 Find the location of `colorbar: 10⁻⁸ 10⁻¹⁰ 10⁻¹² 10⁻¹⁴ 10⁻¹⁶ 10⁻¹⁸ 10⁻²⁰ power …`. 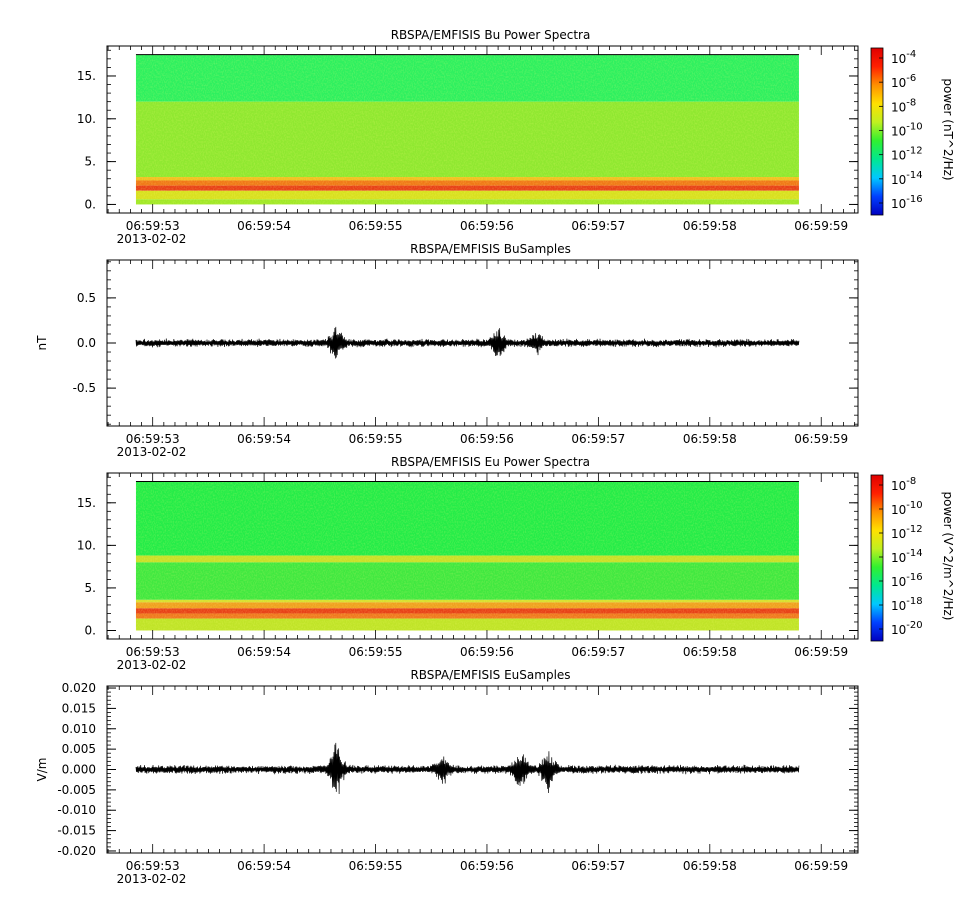

colorbar: 10⁻⁸ 10⁻¹⁰ 10⁻¹² 10⁻¹⁴ 10⁻¹⁶ 10⁻¹⁸ 10⁻²⁰ power … is located at coordinates (912, 558).